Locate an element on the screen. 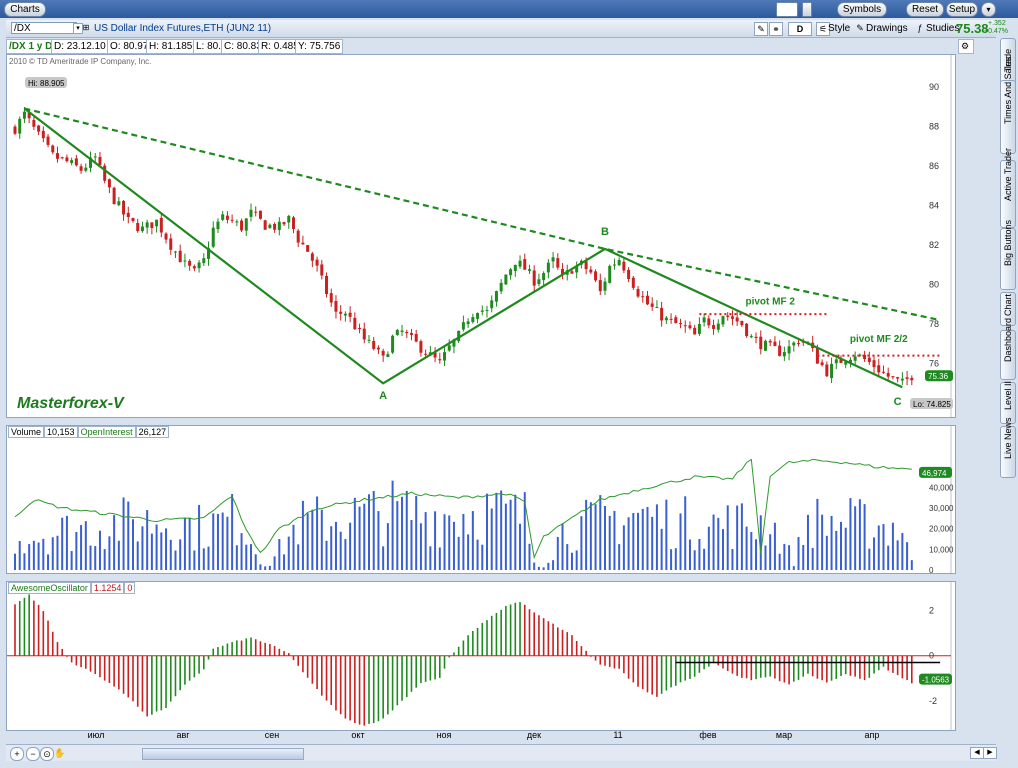 Image resolution: width=1018 pixels, height=768 pixels. pencil-icon: ✎ is located at coordinates (761, 29).